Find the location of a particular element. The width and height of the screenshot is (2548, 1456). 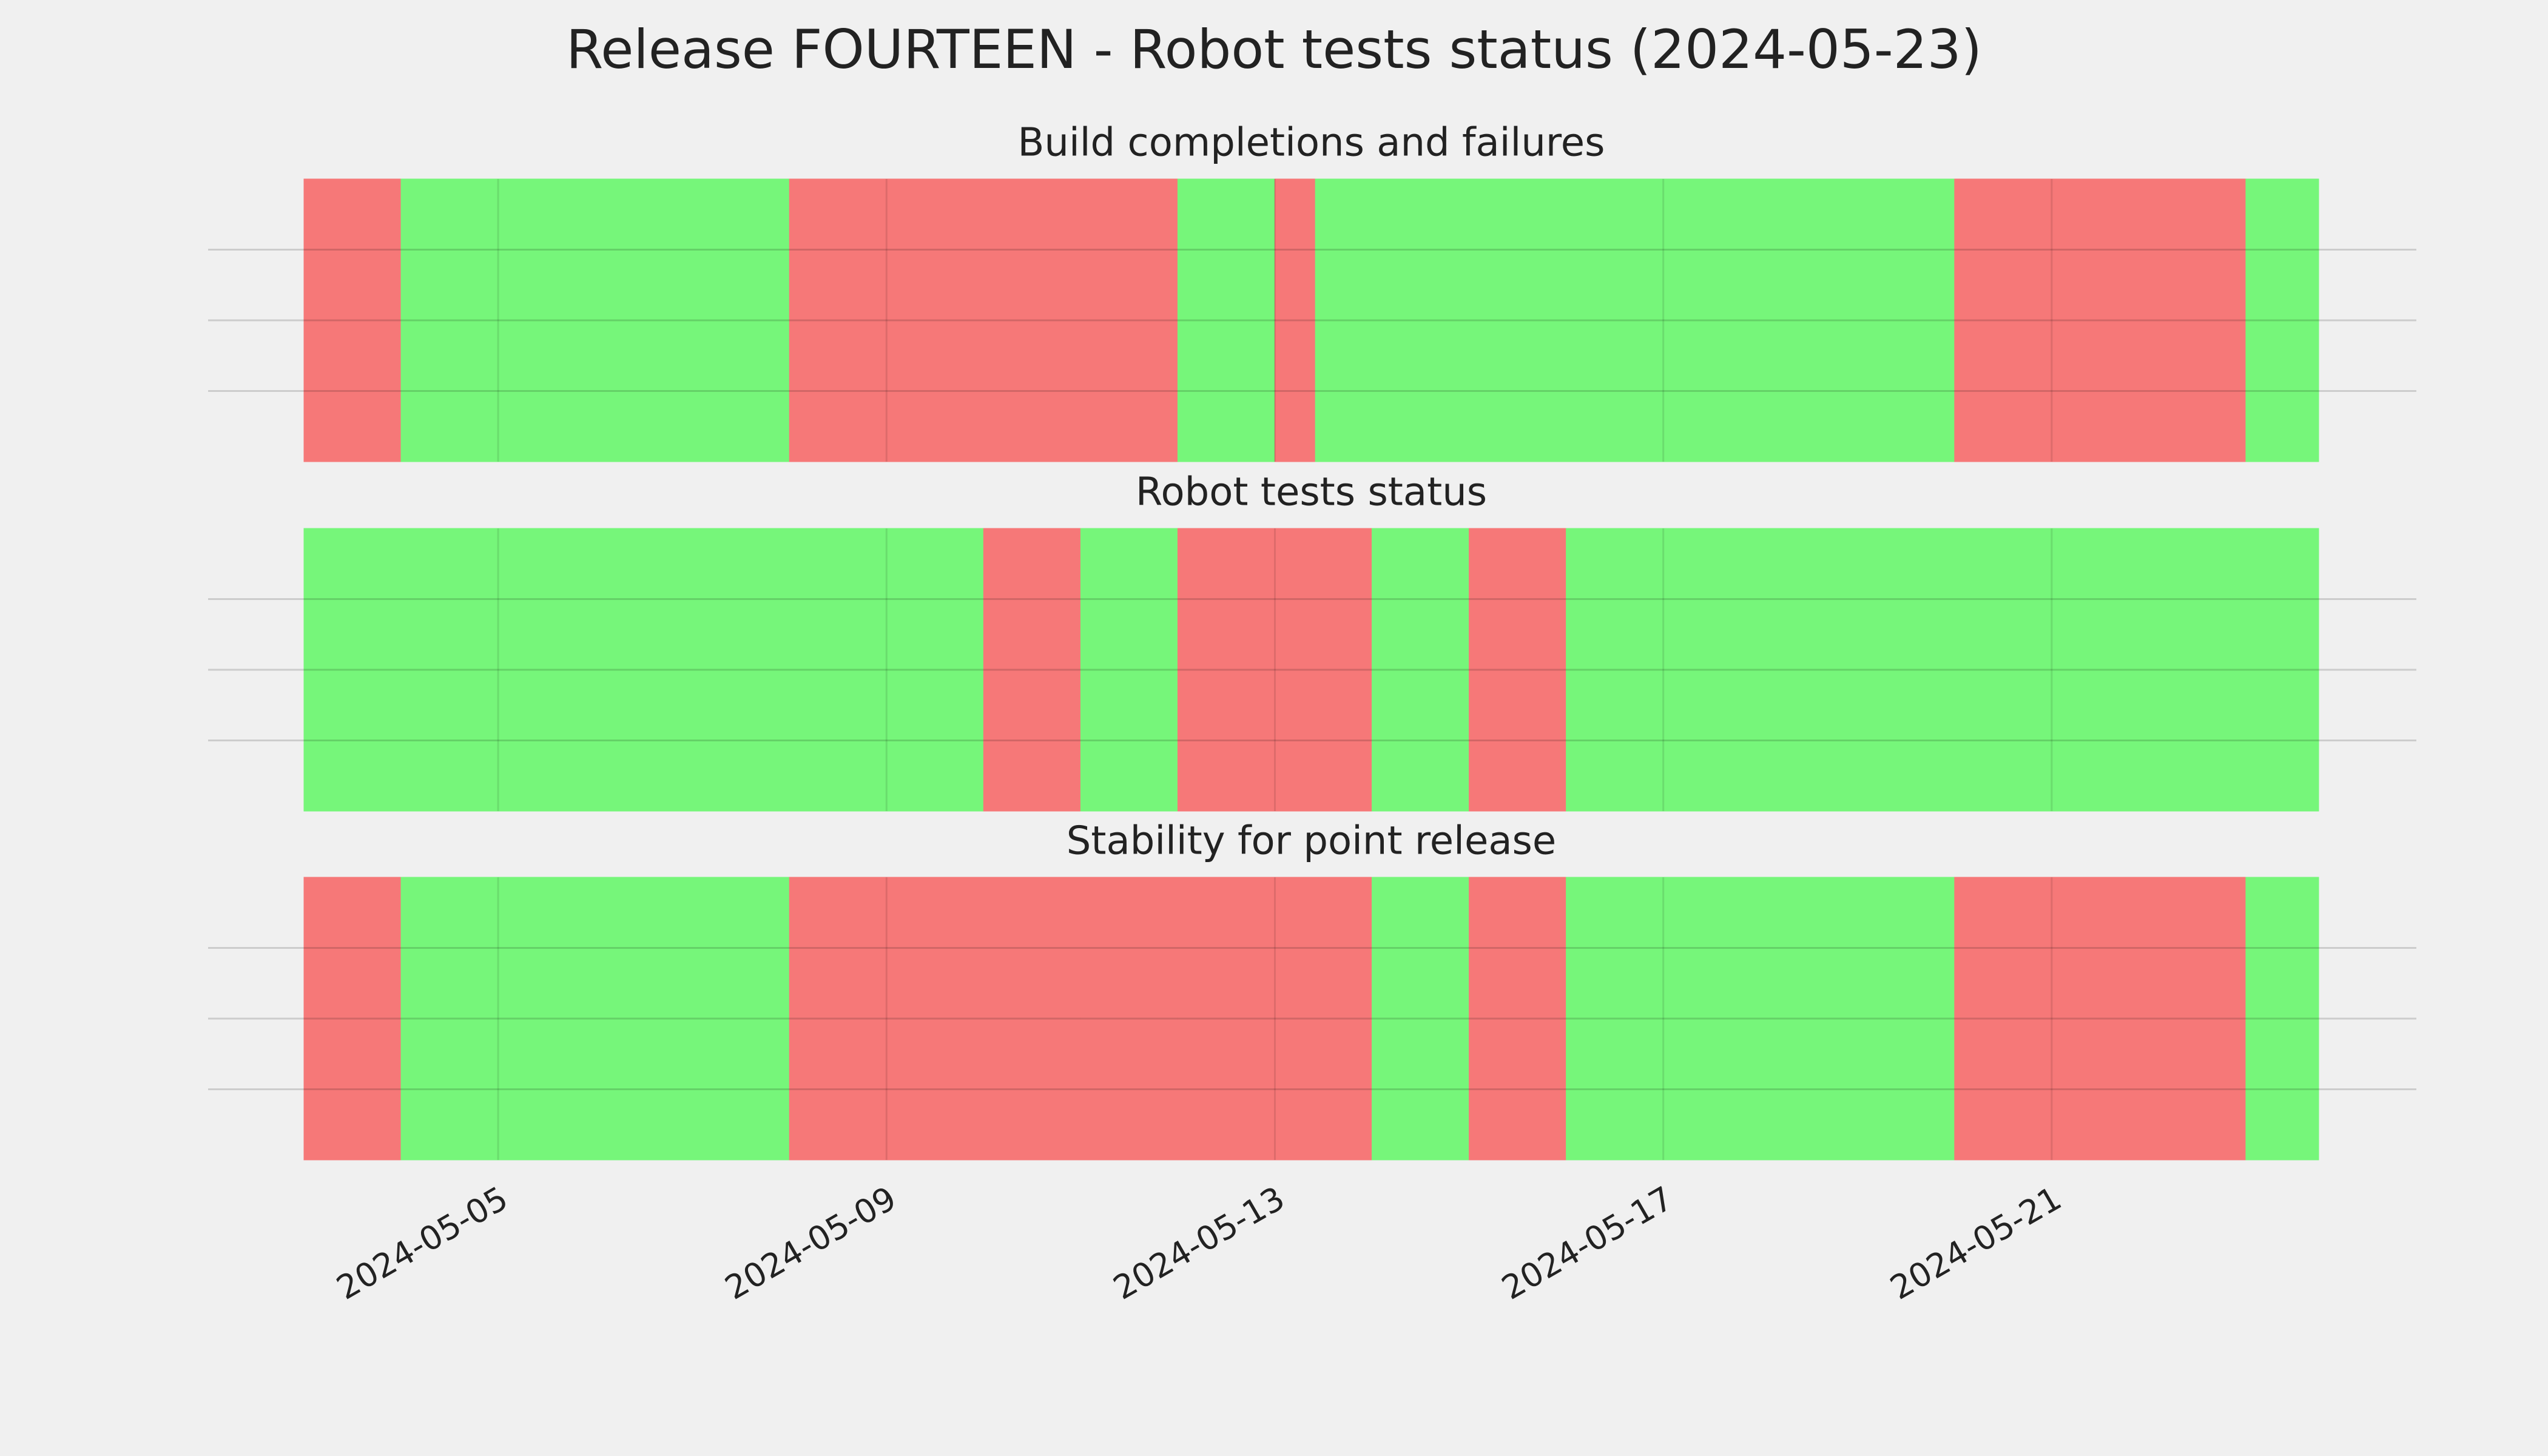

panel-title: Robot tests status is located at coordinates (1311, 492).